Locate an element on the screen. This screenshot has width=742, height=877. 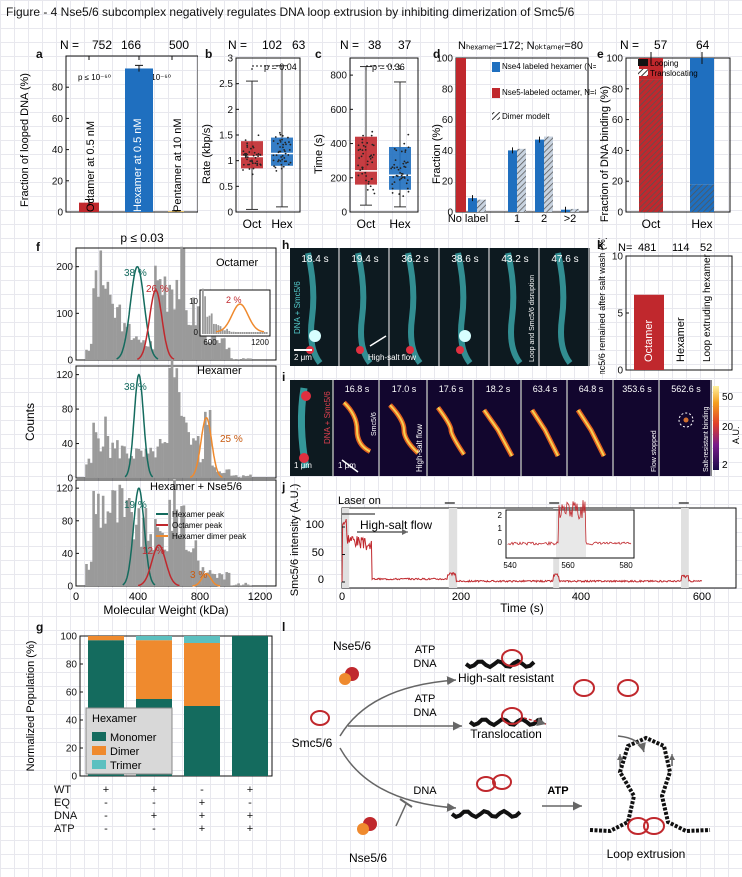
time-label: 18.4 s is located at coordinates (314, 259).